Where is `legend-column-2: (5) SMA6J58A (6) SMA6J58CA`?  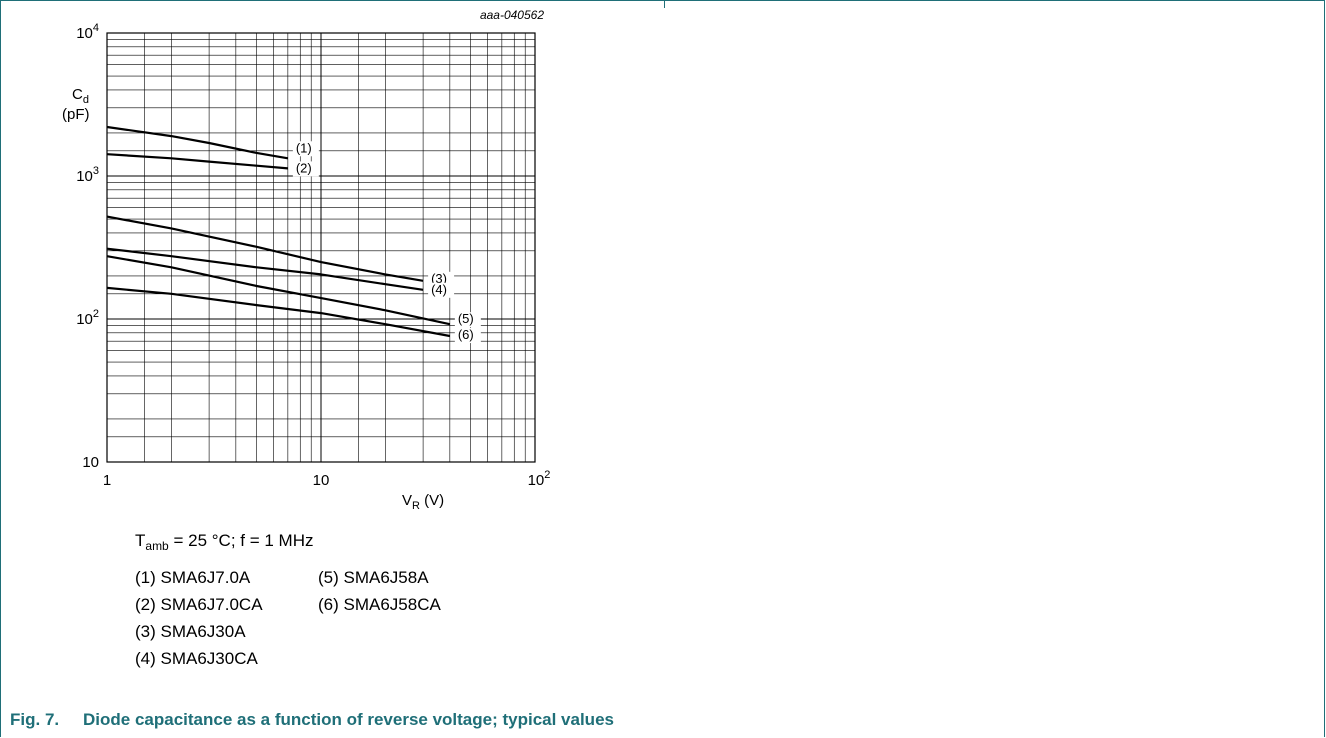
legend-column-2: (5) SMA6J58A (6) SMA6J58CA is located at coordinates (379, 591).